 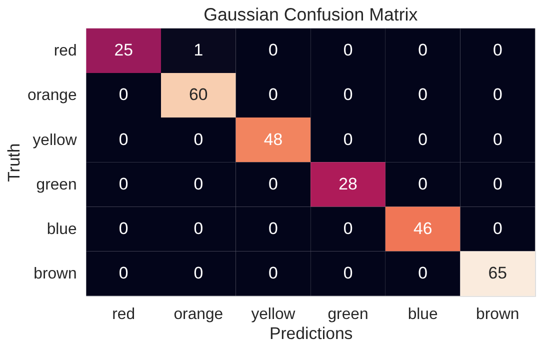 What do you see at coordinates (348, 184) in the screenshot?
I see `data-label: 28` at bounding box center [348, 184].